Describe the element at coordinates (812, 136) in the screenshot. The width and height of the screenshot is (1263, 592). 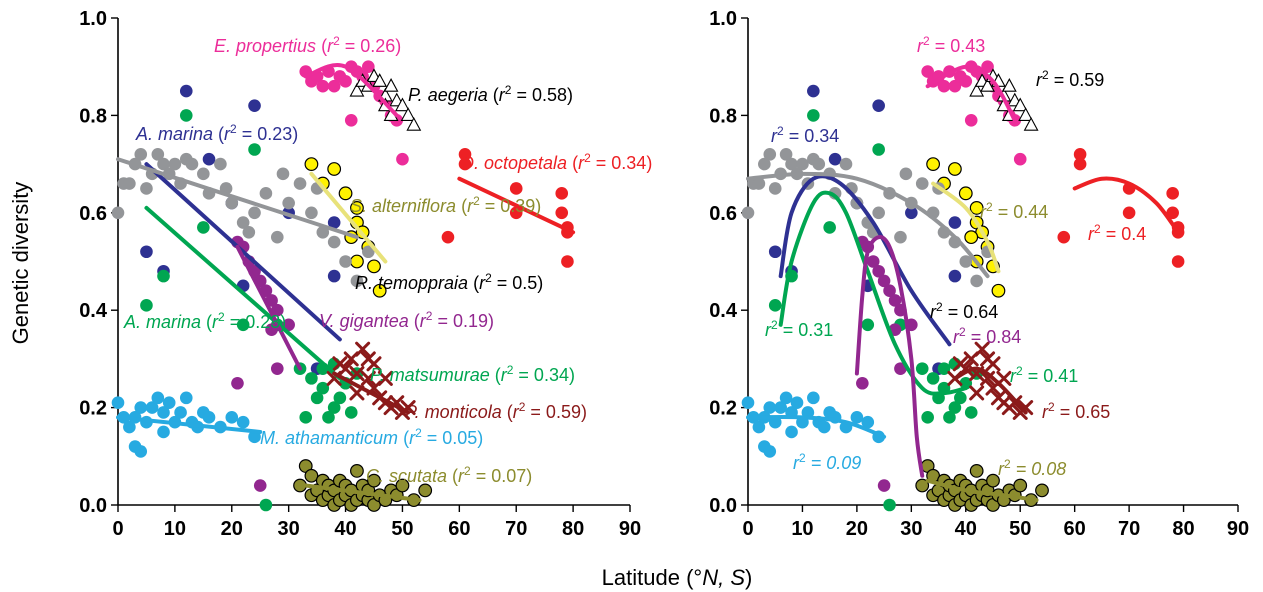
I see `r2-value: = 0.34` at that location.